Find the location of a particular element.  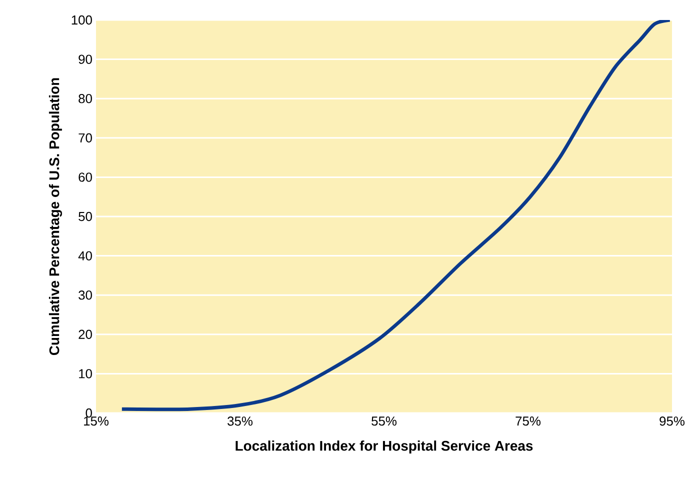

x-axis-title: Localization Index for Hospital Service Areas is located at coordinates (384, 447).